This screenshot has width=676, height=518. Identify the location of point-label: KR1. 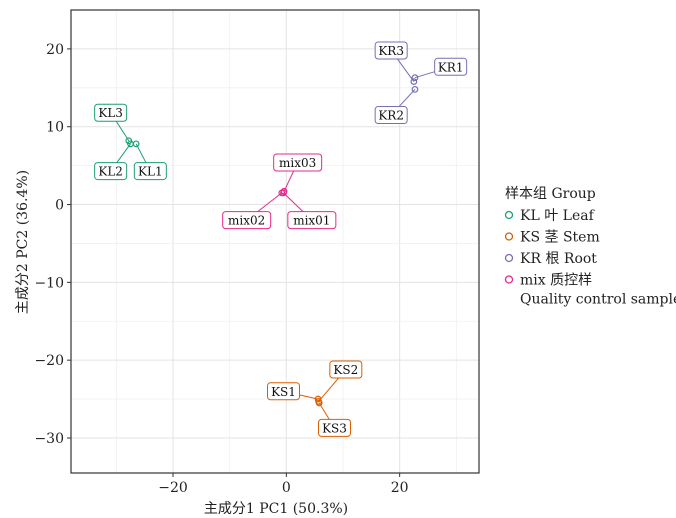
(451, 67).